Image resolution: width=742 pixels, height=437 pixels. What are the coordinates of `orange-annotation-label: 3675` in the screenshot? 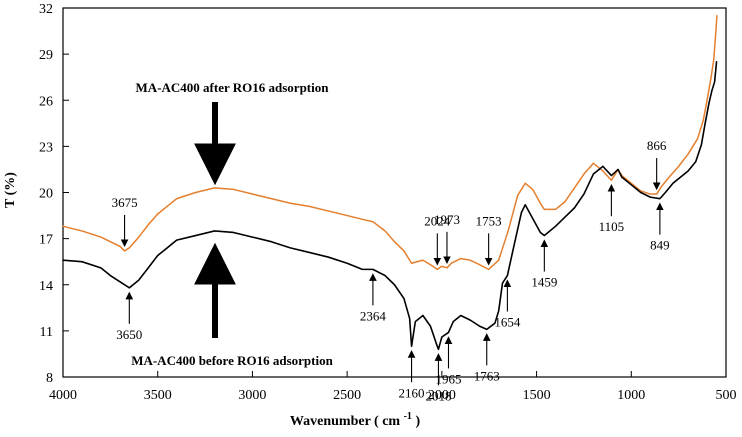 It's located at (125, 202).